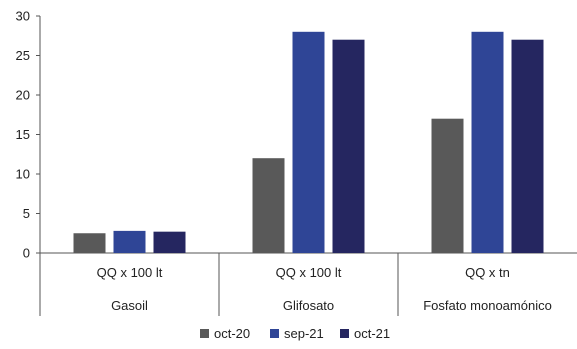  Describe the element at coordinates (129, 305) in the screenshot. I see `category-name-label: Gasoil` at that location.